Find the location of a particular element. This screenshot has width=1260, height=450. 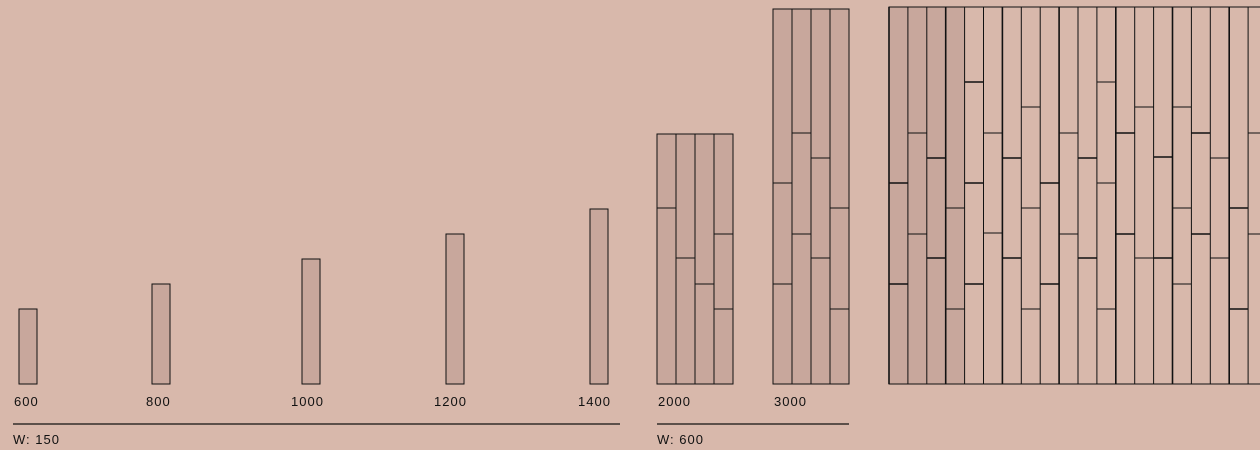

length-label-800: 800 is located at coordinates (158, 401).